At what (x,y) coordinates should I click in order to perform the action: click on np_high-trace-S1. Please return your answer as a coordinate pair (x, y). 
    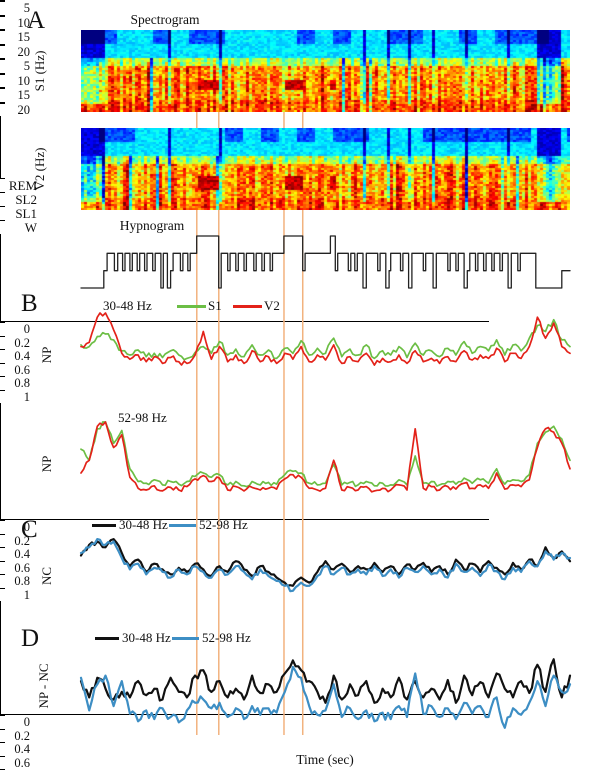
    Looking at the image, I should click on (325, 454).